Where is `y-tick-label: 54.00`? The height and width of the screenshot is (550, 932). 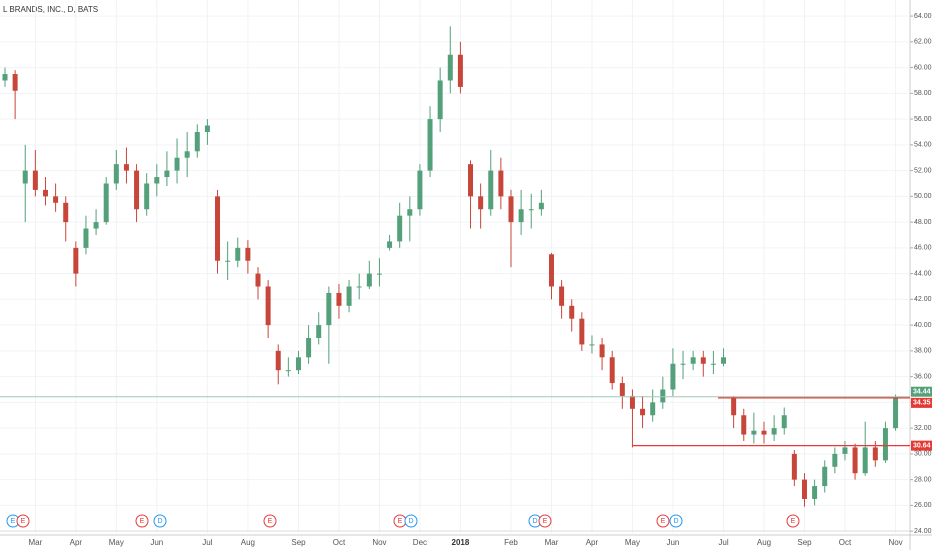 y-tick-label: 54.00 is located at coordinates (923, 145).